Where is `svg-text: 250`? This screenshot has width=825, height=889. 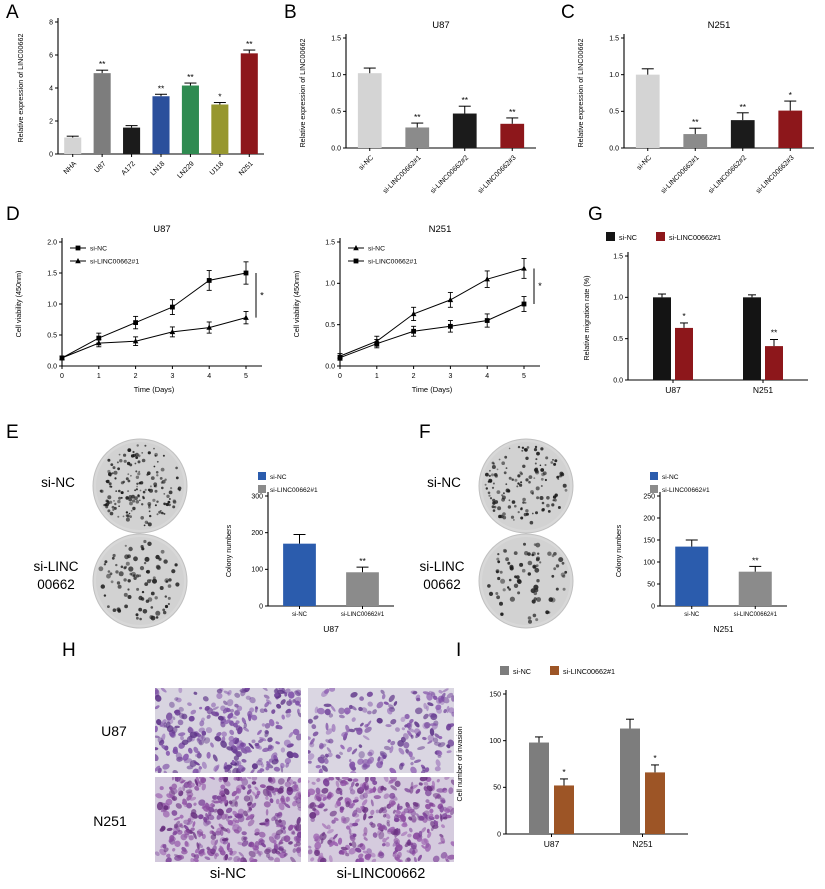 svg-text: 250 is located at coordinates (649, 496).